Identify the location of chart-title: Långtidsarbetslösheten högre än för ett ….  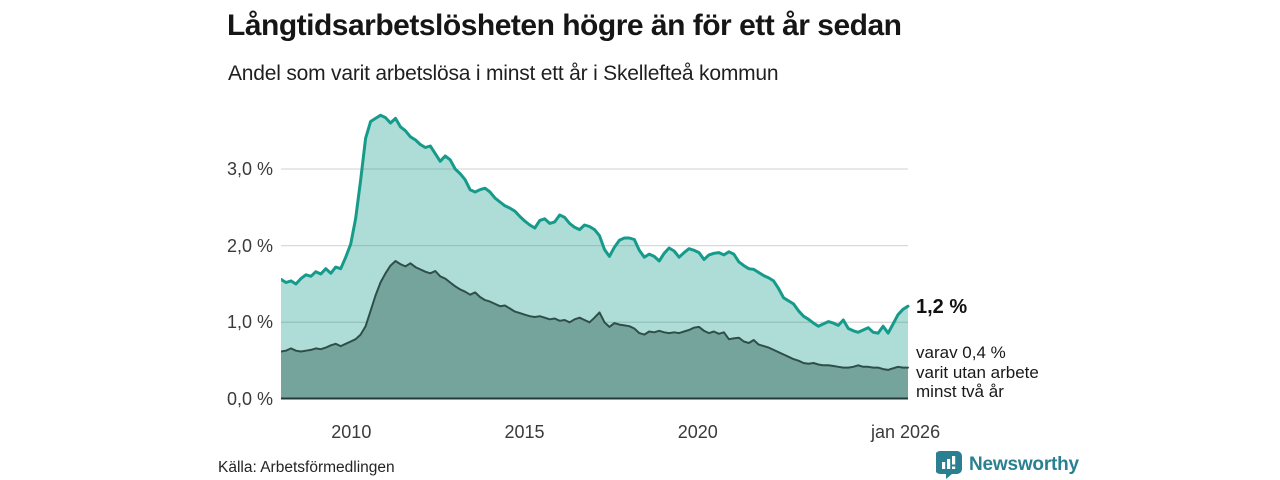
(564, 25).